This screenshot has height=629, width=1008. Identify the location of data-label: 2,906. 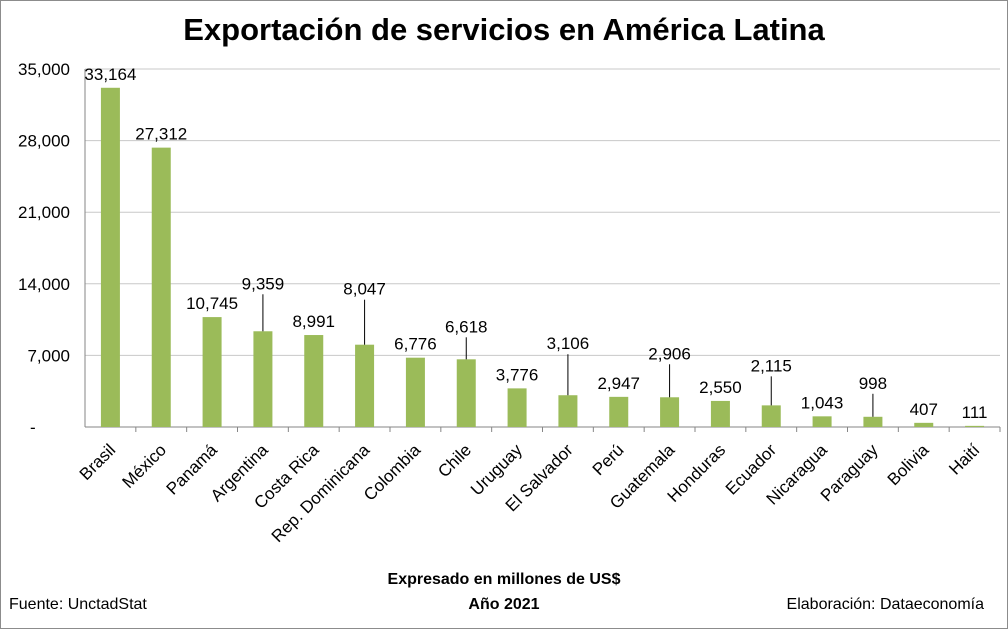
(669, 353).